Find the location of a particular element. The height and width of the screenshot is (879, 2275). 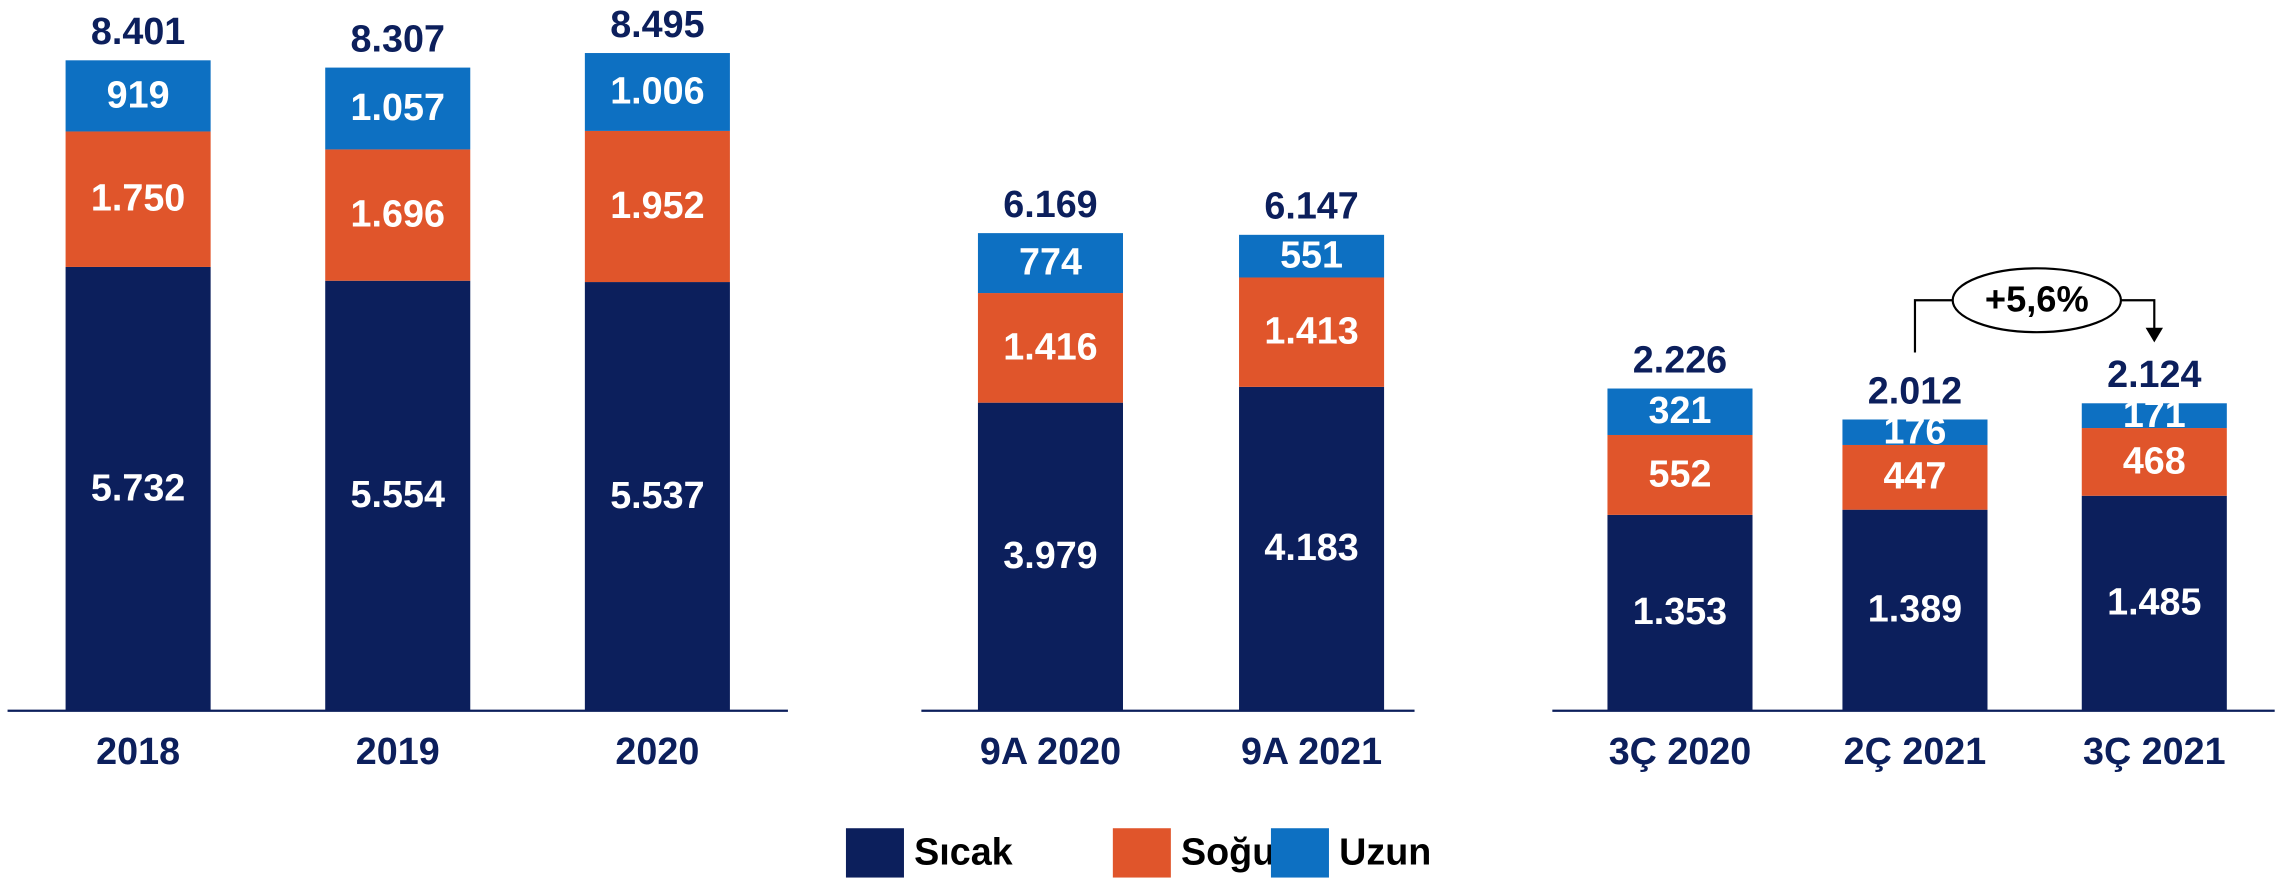

value-label: 551 is located at coordinates (1311, 255).